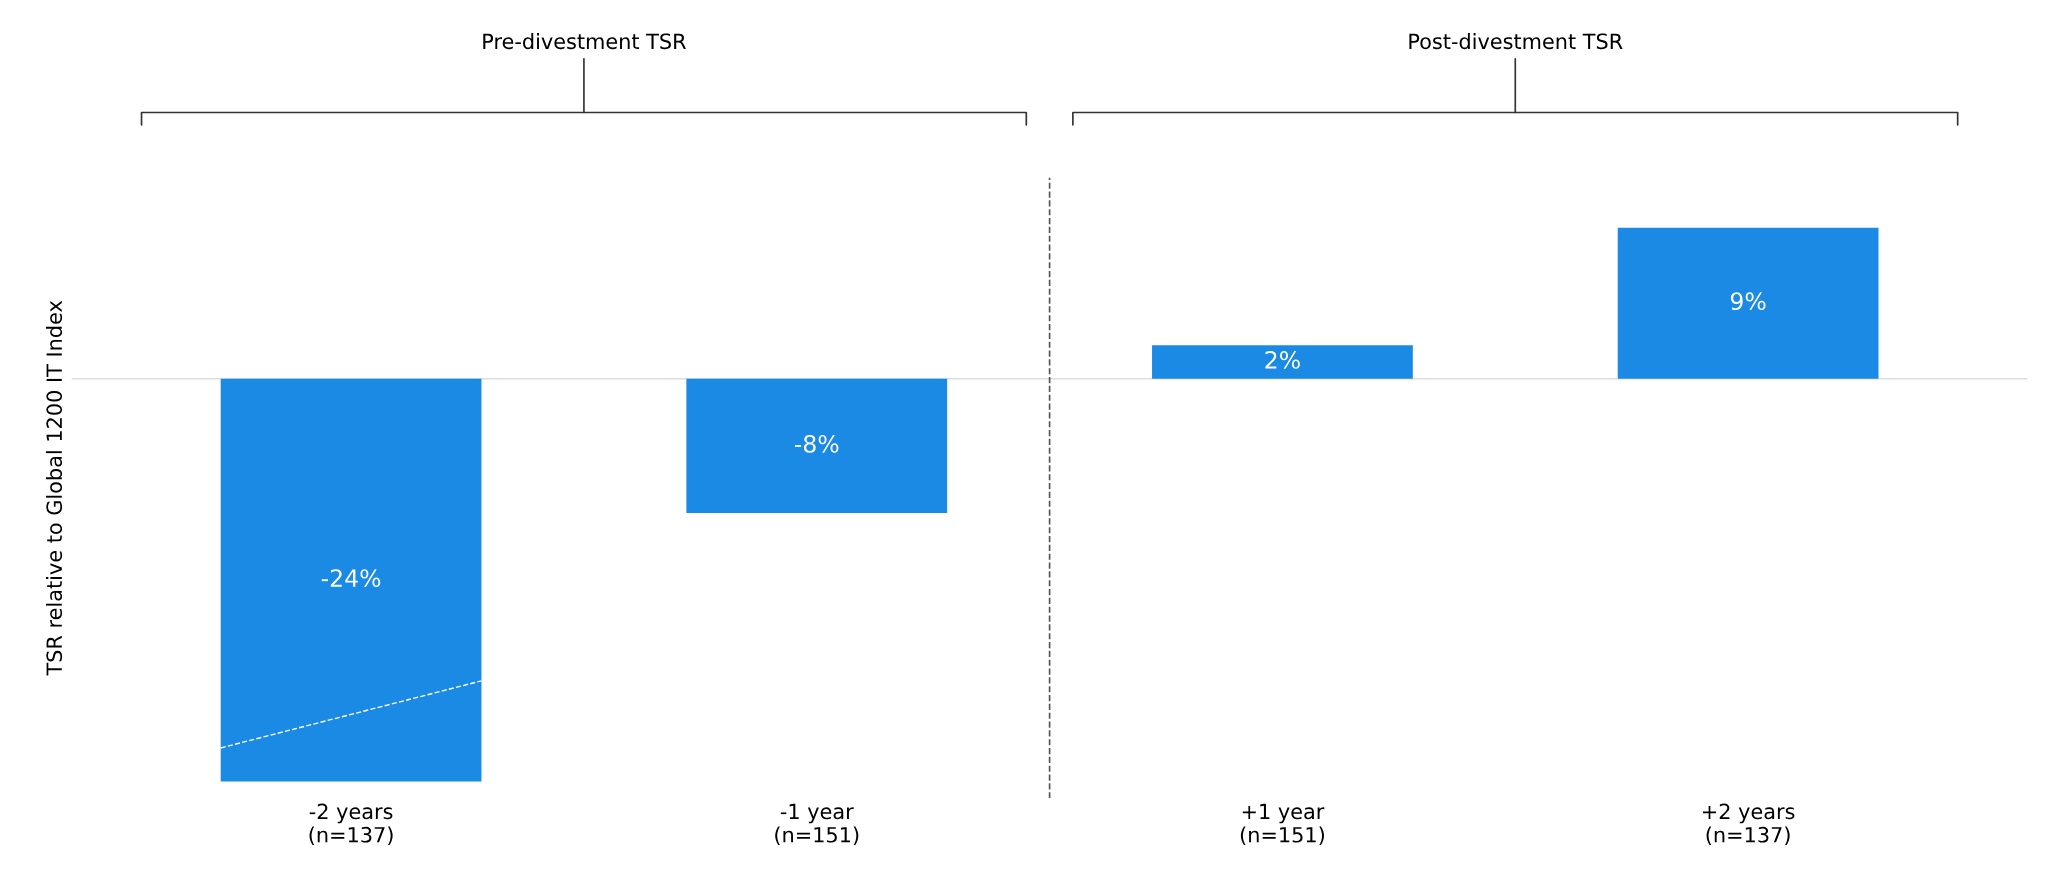  What do you see at coordinates (1282, 824) in the screenshot?
I see `x-tick-label: +1 year (n=151)` at bounding box center [1282, 824].